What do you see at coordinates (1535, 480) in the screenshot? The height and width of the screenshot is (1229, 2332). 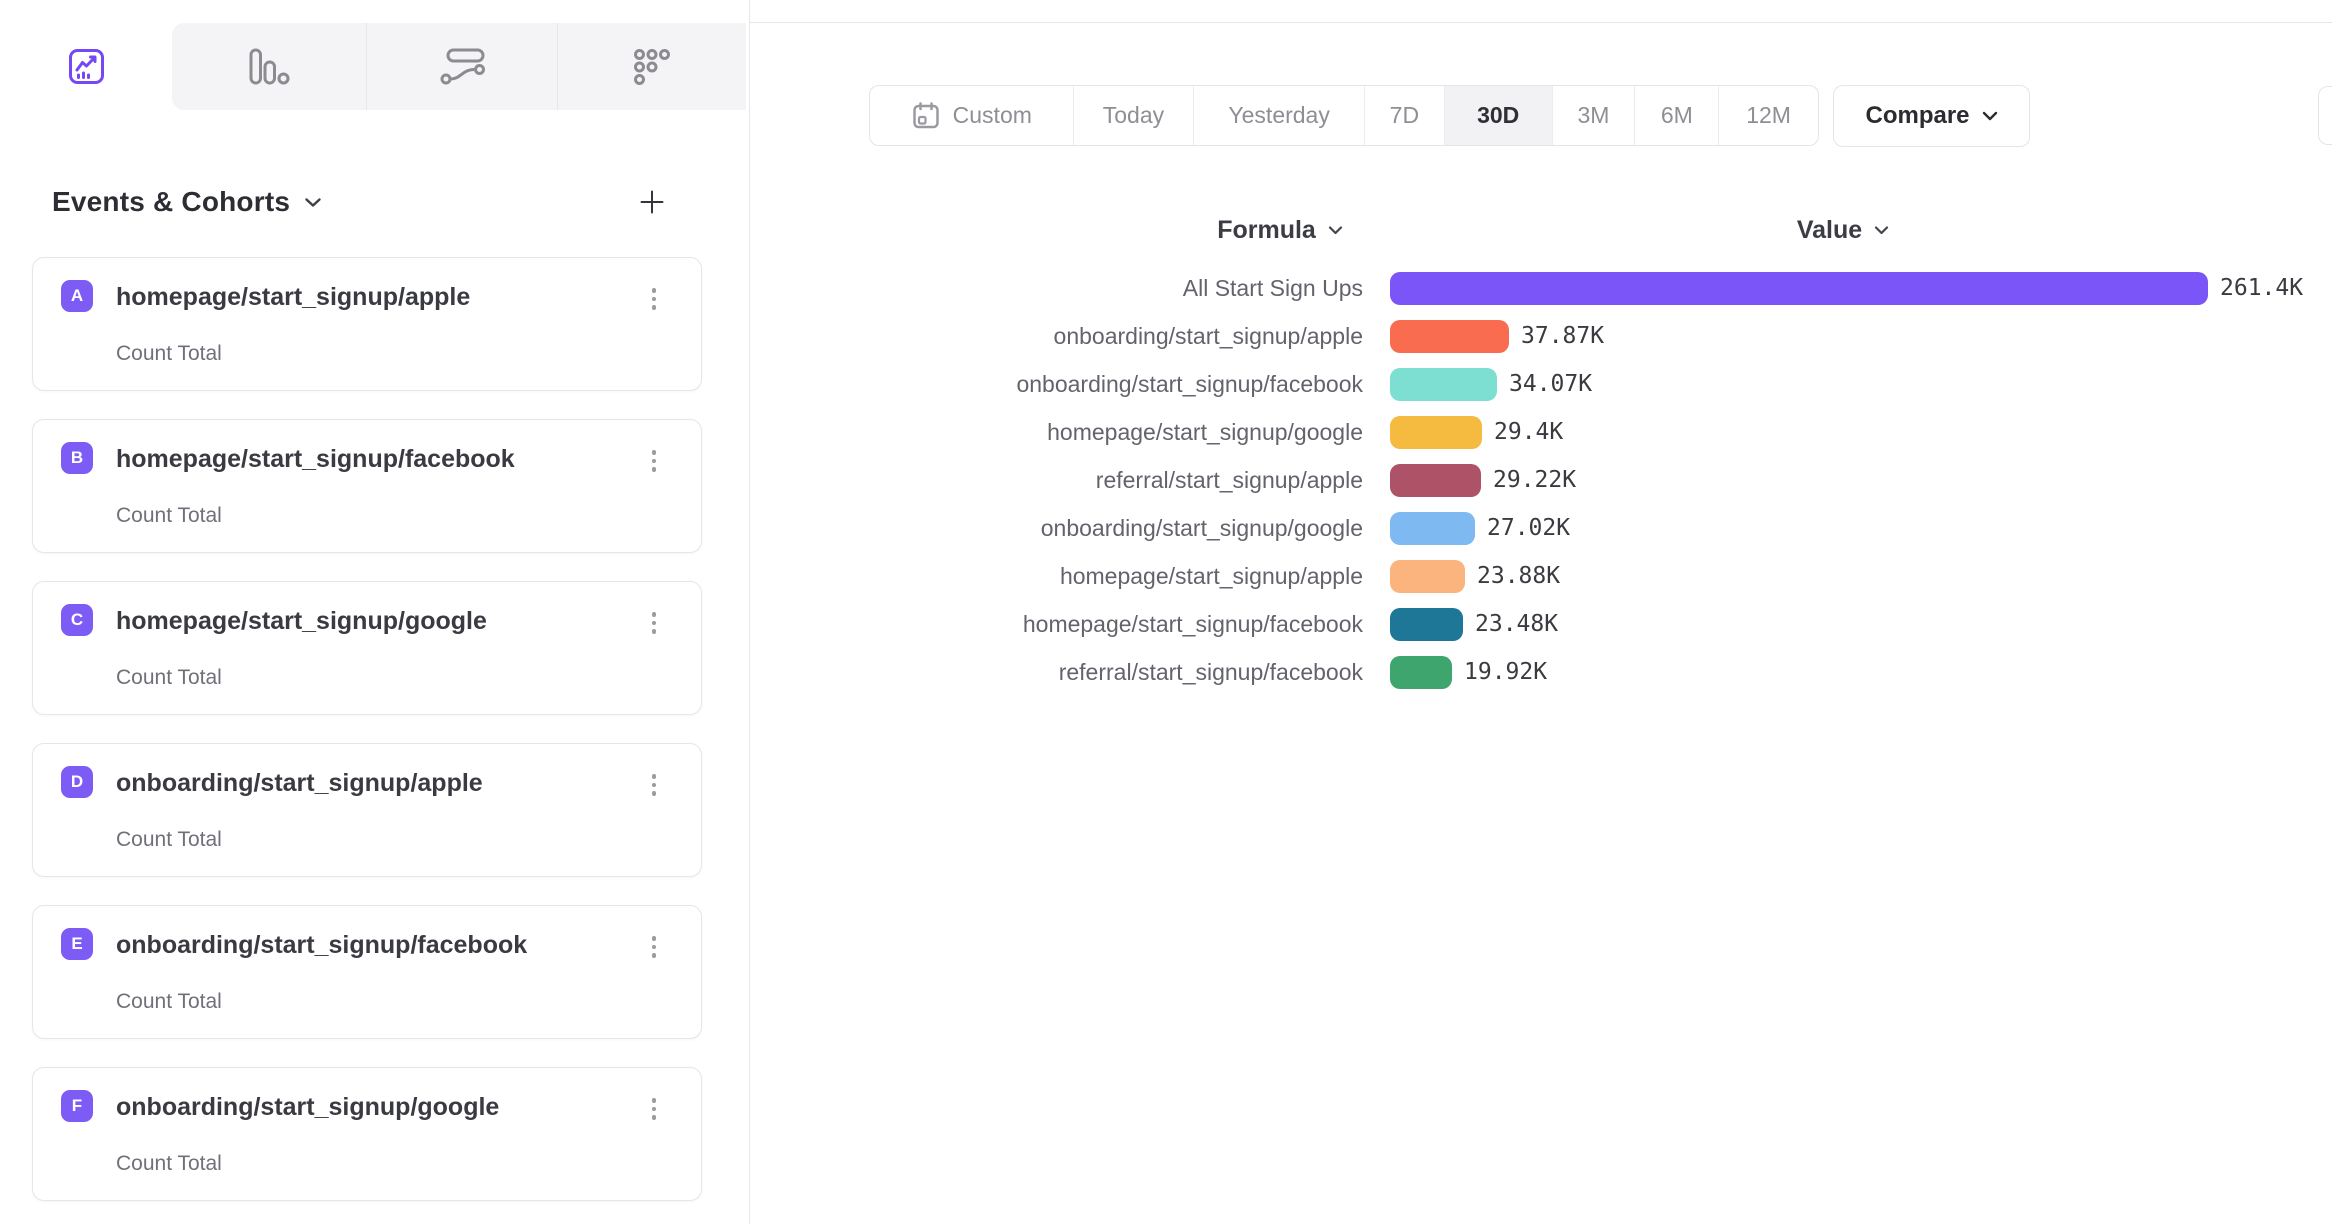 I see `series-value: 29.22K` at bounding box center [1535, 480].